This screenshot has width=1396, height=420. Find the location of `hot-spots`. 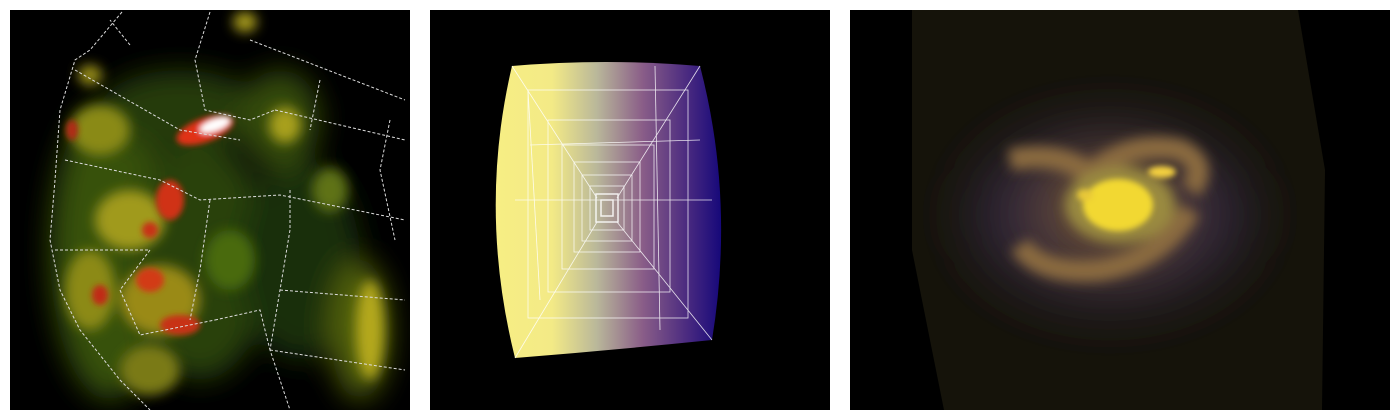

hot-spots is located at coordinates (150, 224).